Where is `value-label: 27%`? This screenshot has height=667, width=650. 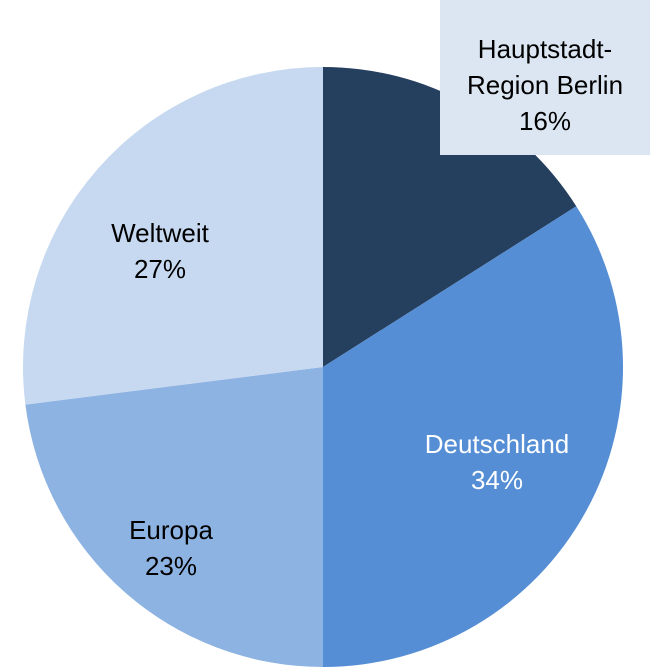 value-label: 27% is located at coordinates (160, 269).